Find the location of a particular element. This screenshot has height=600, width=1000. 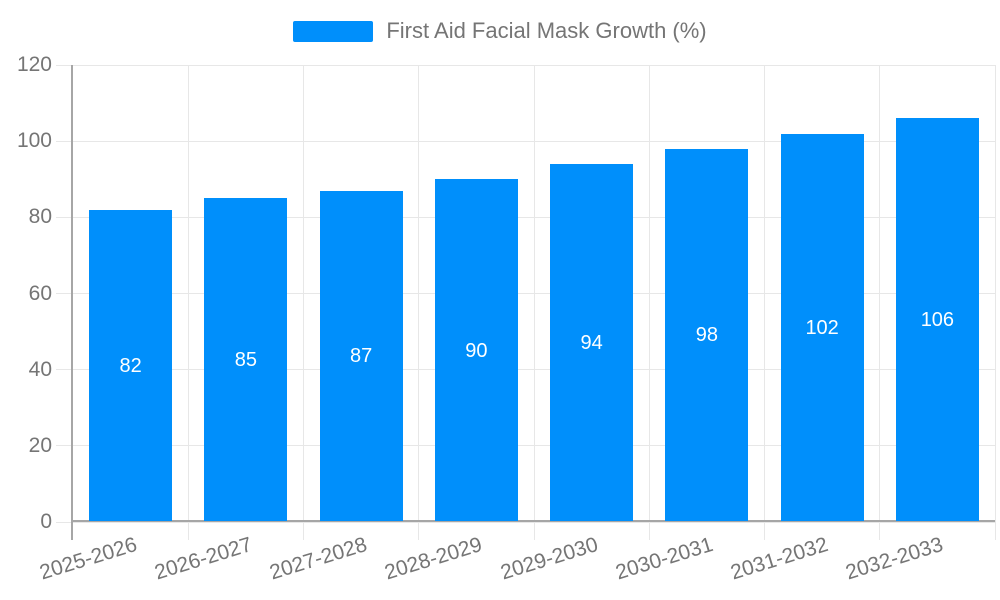

legend: First Aid Facial Mask Growth (%) is located at coordinates (500, 31).